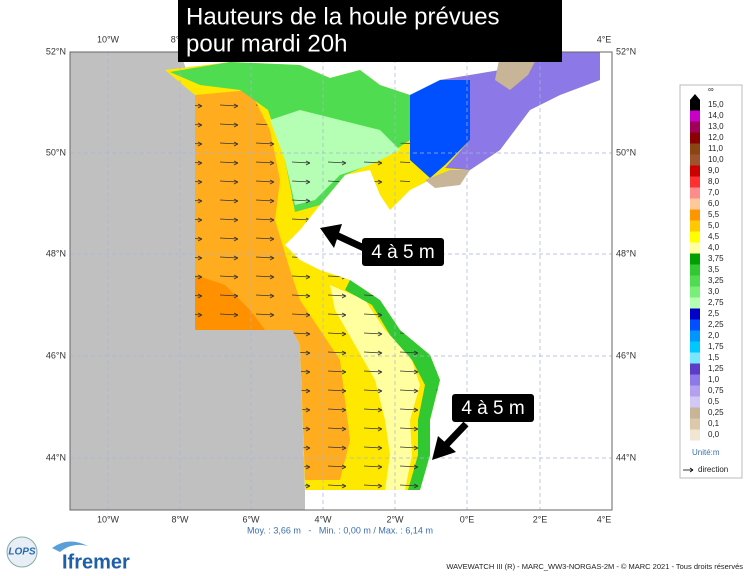 The width and height of the screenshot is (748, 576). Describe the element at coordinates (716, 115) in the screenshot. I see `legend-label: 14,0` at that location.